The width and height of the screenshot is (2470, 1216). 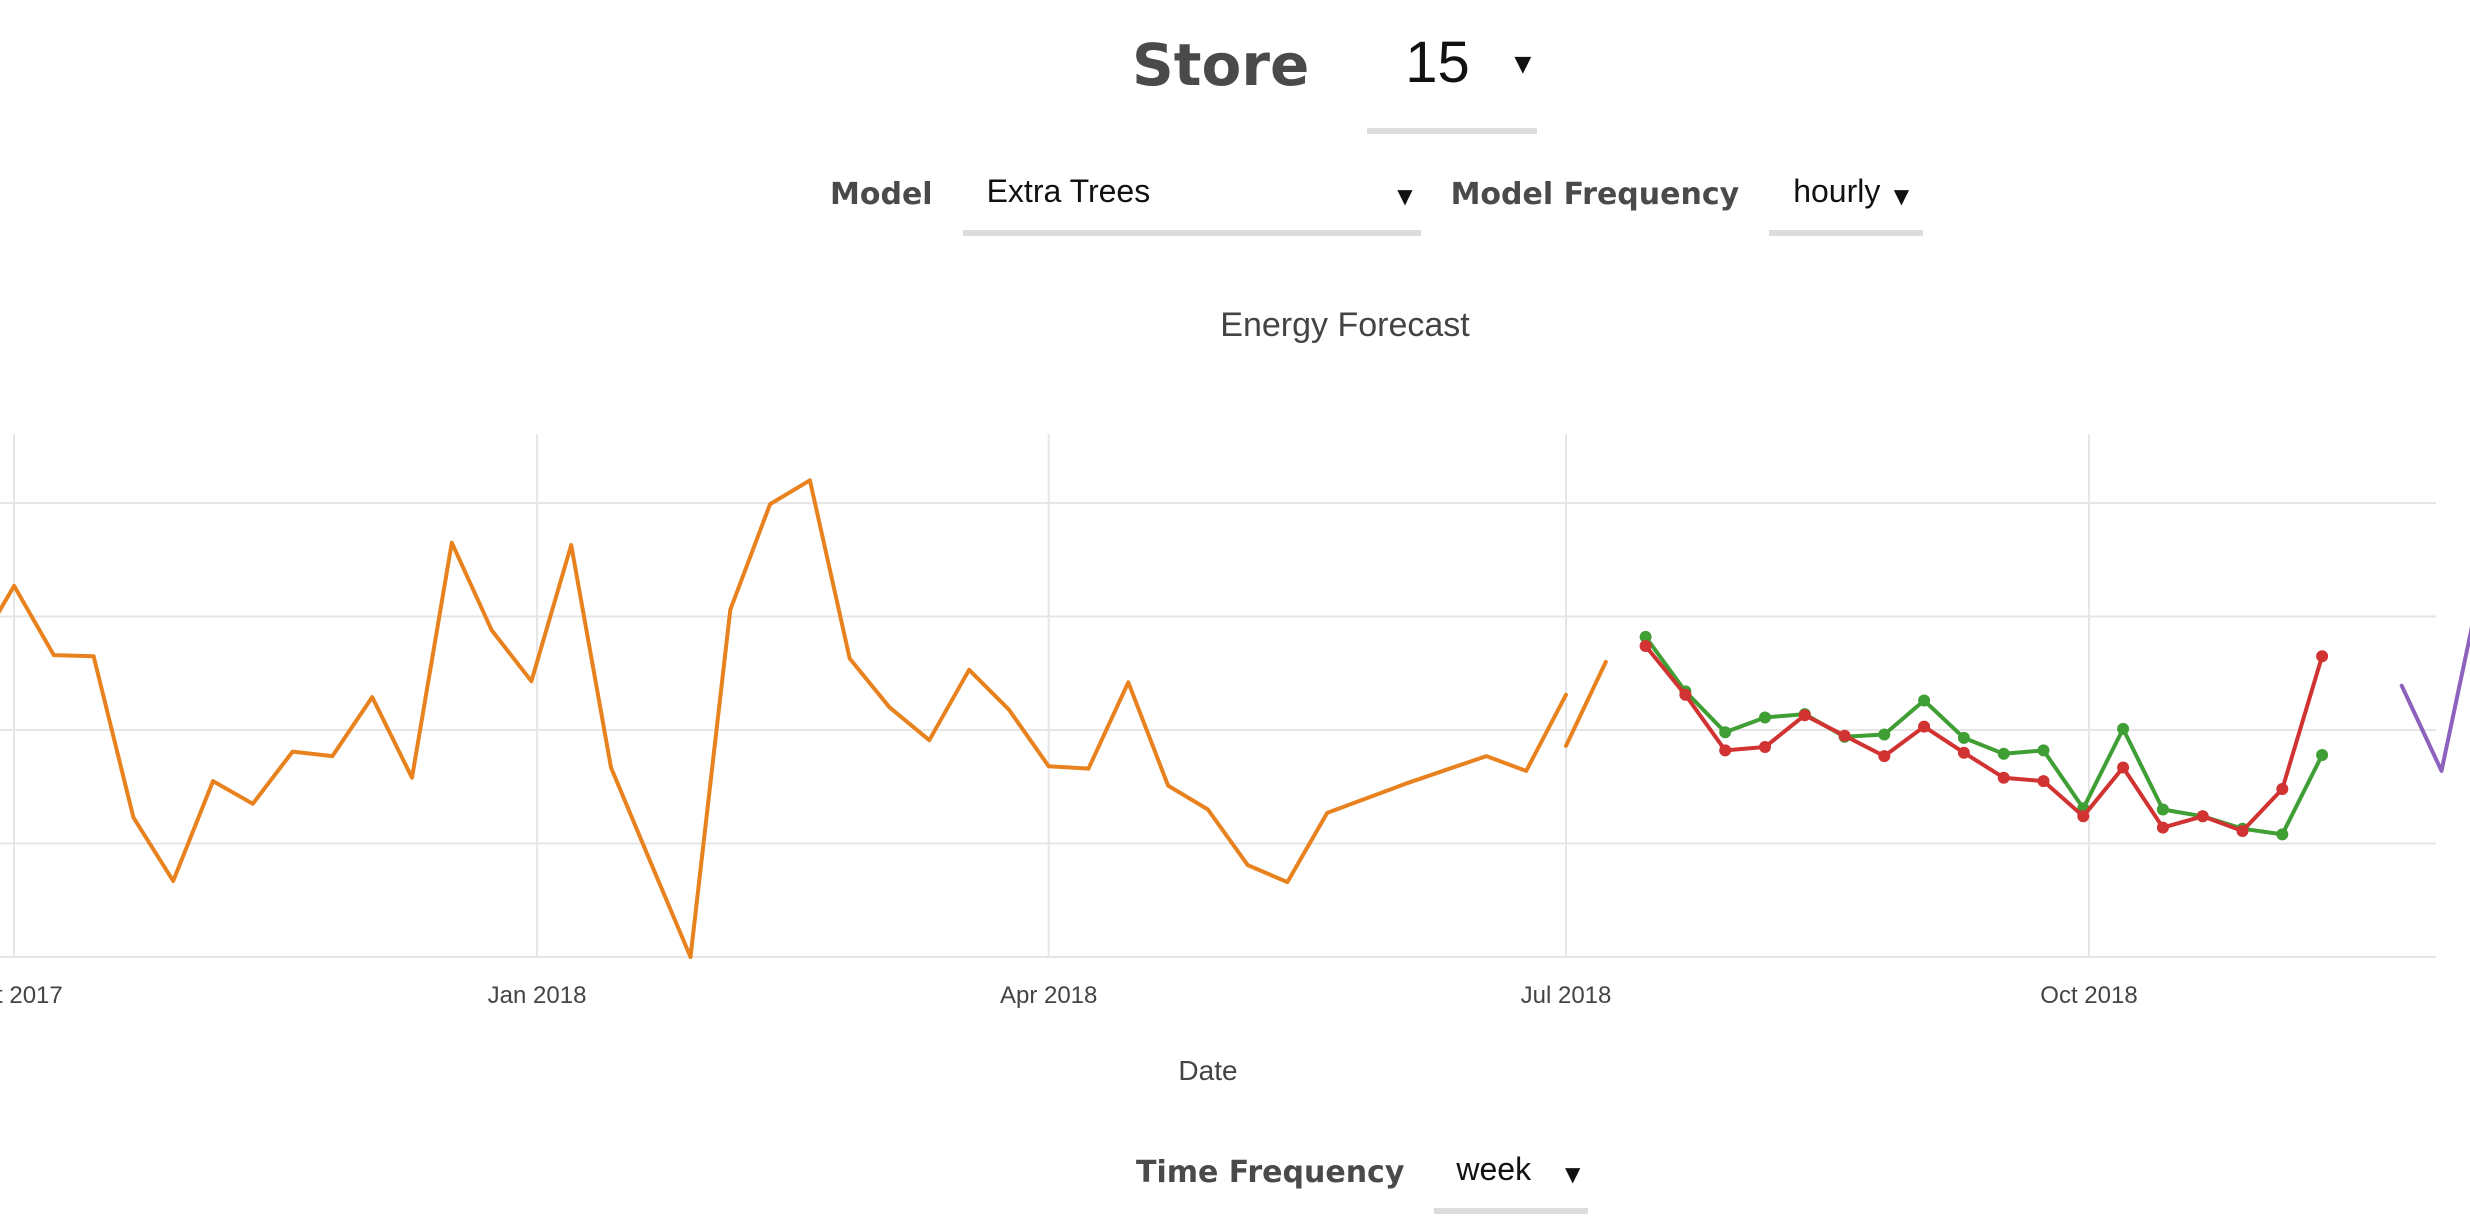 I want to click on model-frequency-label: Model Frequency, so click(x=1595, y=194).